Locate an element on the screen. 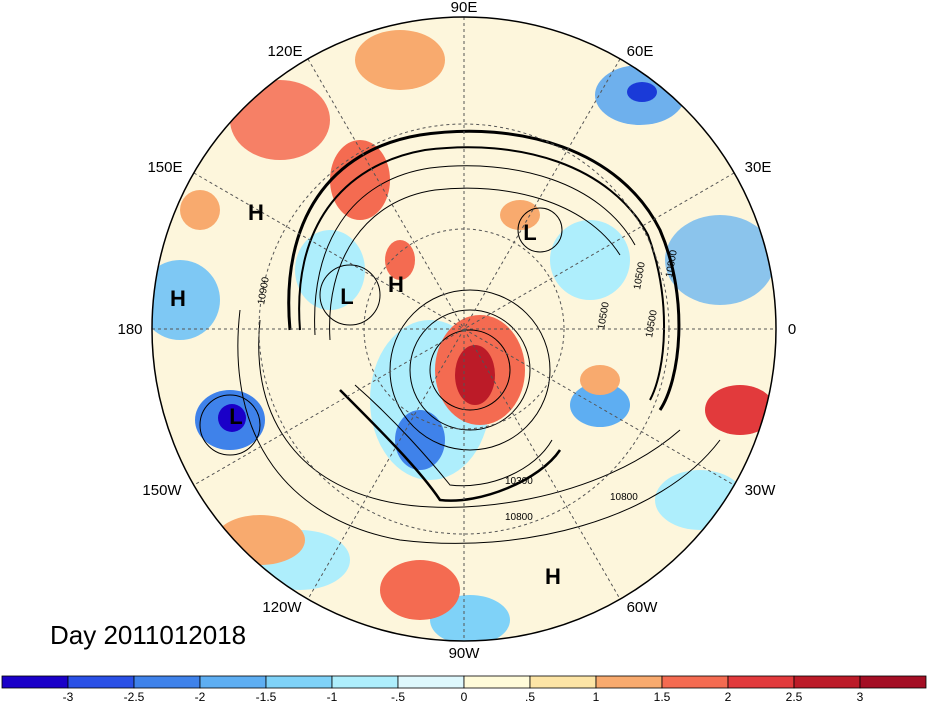 This screenshot has height=702, width=928. contour-label: 10900 is located at coordinates (264, 291).